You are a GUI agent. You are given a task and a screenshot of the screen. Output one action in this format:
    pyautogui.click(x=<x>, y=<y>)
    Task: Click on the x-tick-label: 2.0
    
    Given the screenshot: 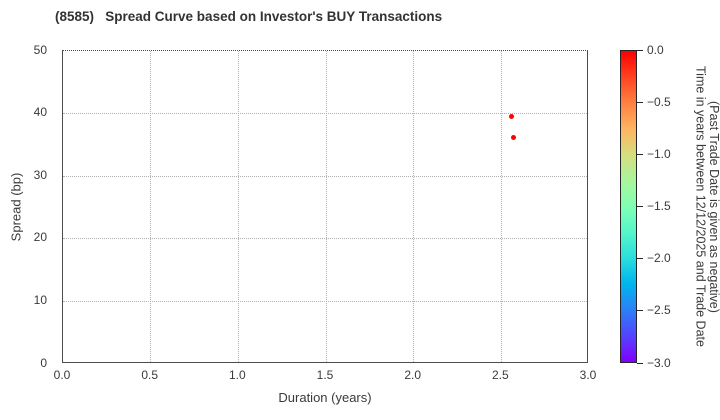 What is the action you would take?
    pyautogui.click(x=412, y=375)
    